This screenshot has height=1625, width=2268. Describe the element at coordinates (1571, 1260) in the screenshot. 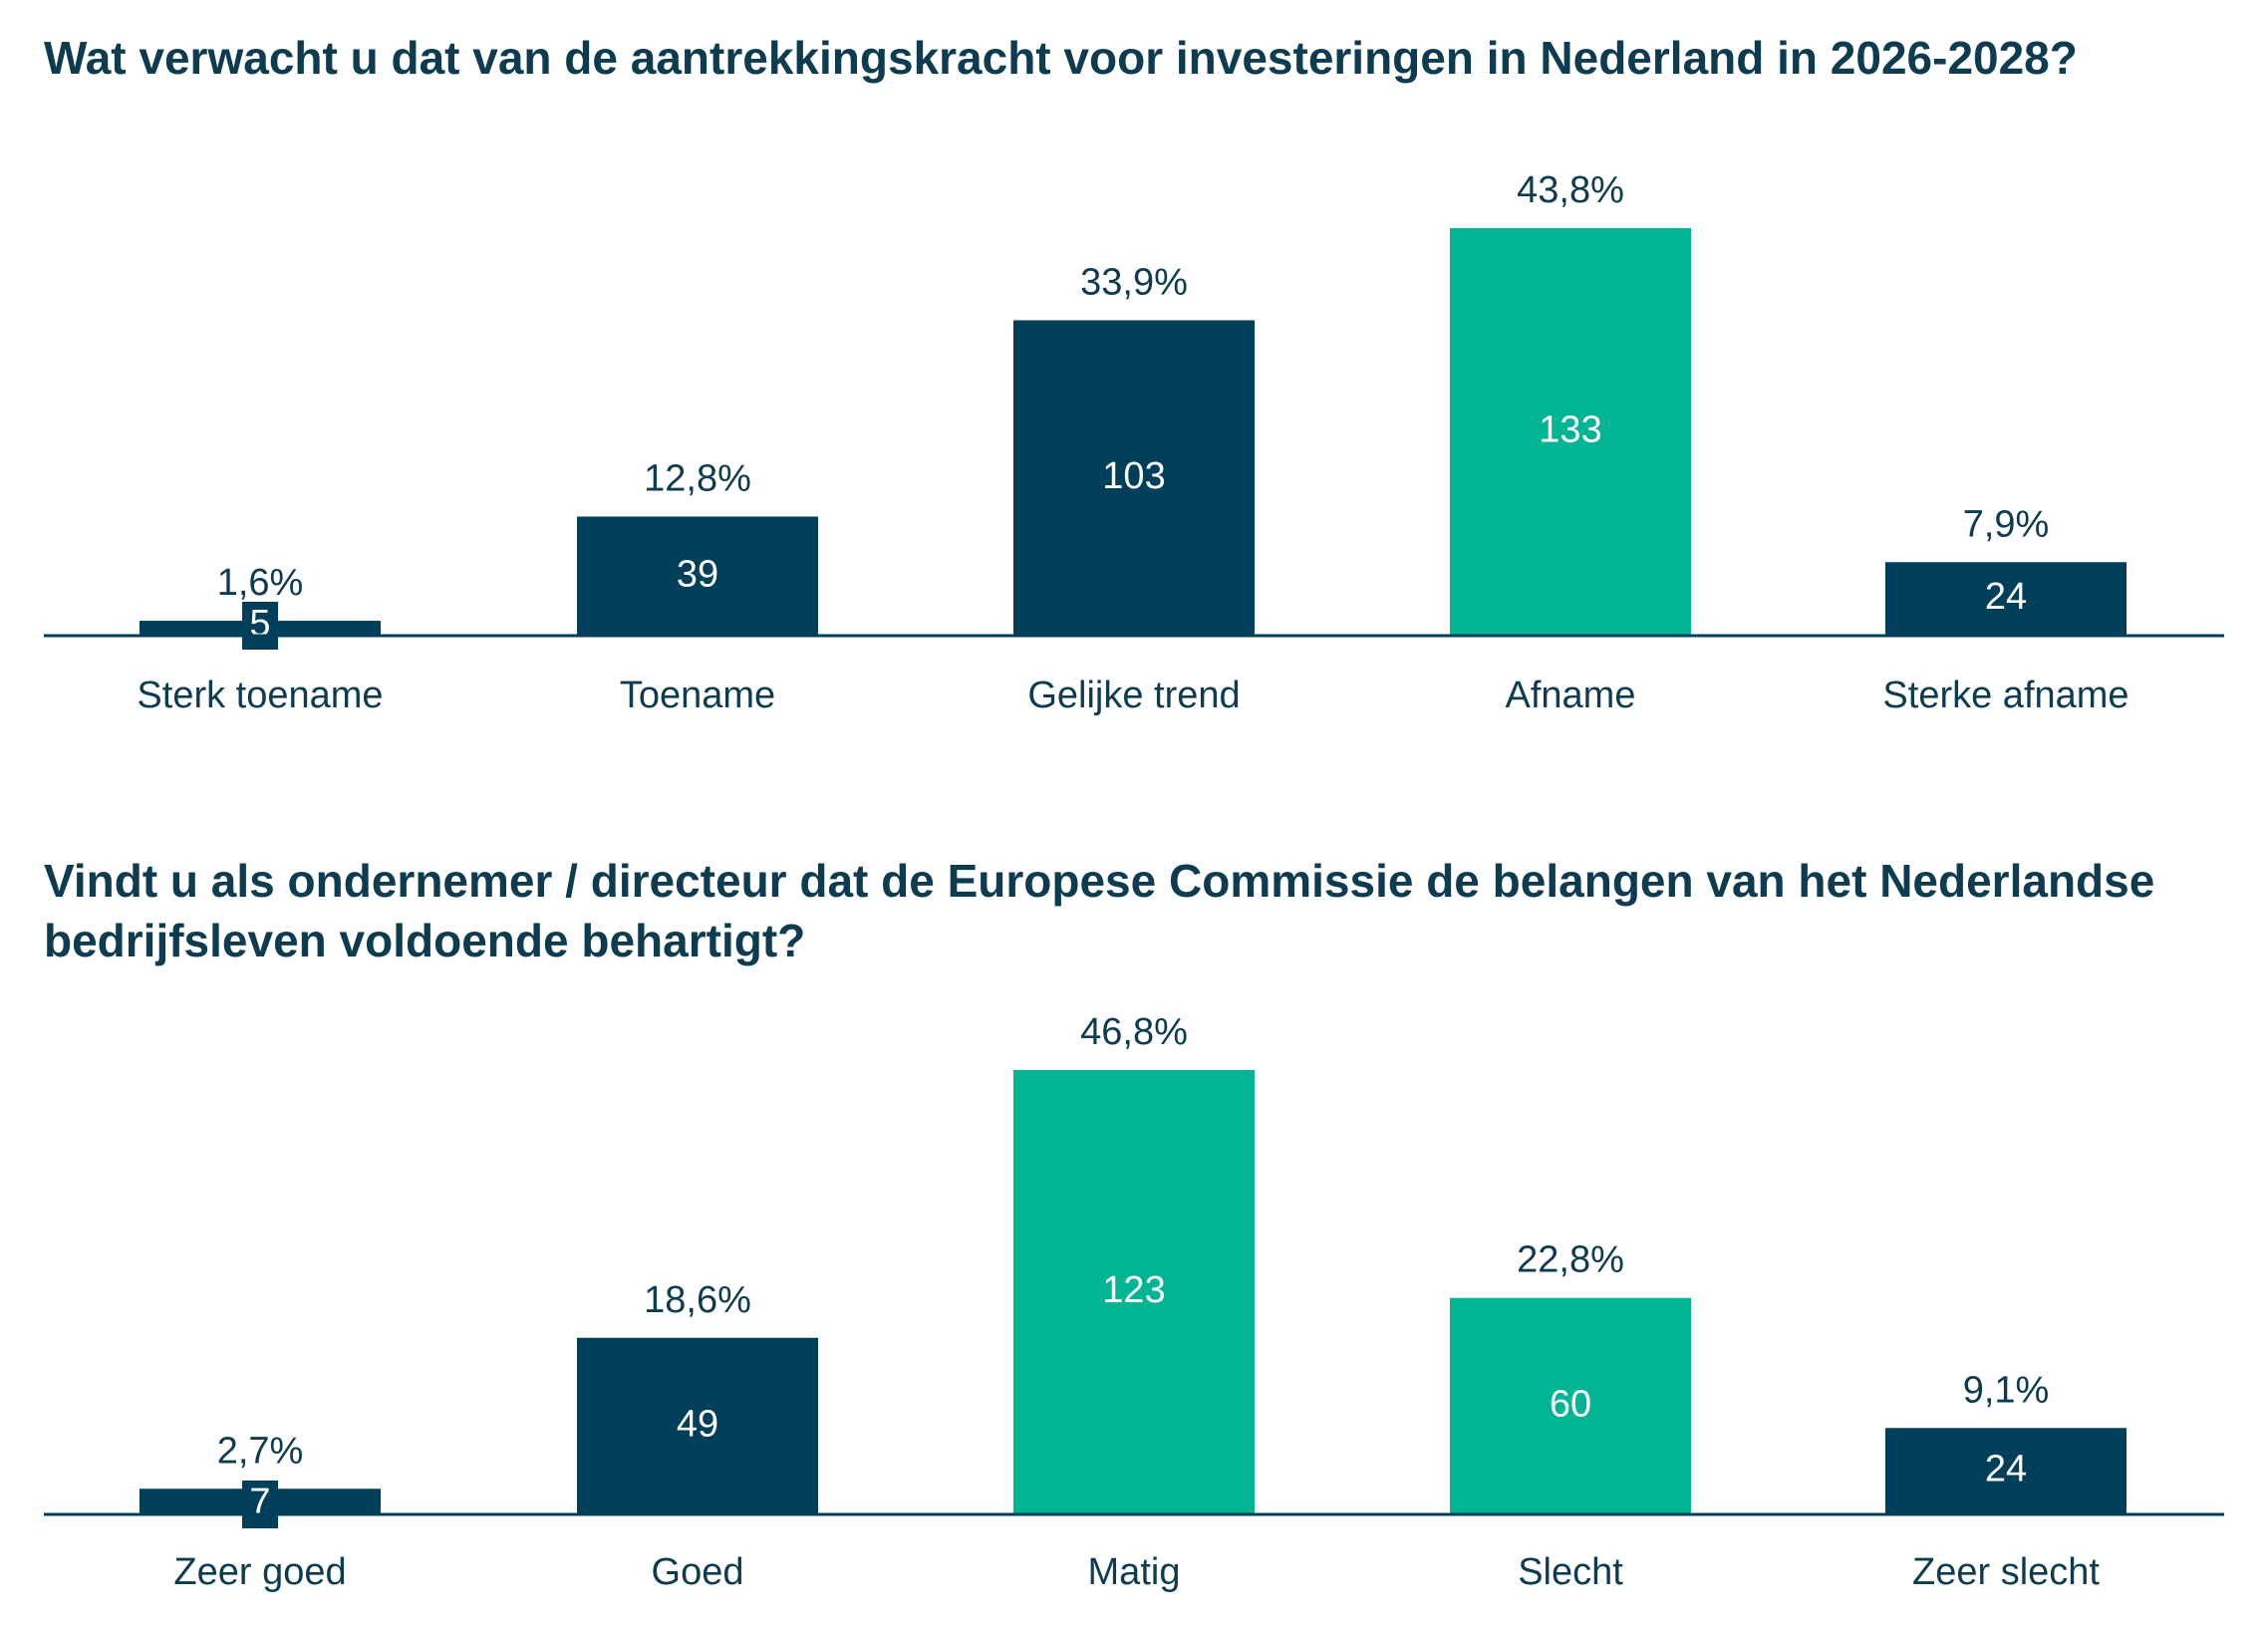

I see `value-label: 22,8%` at that location.